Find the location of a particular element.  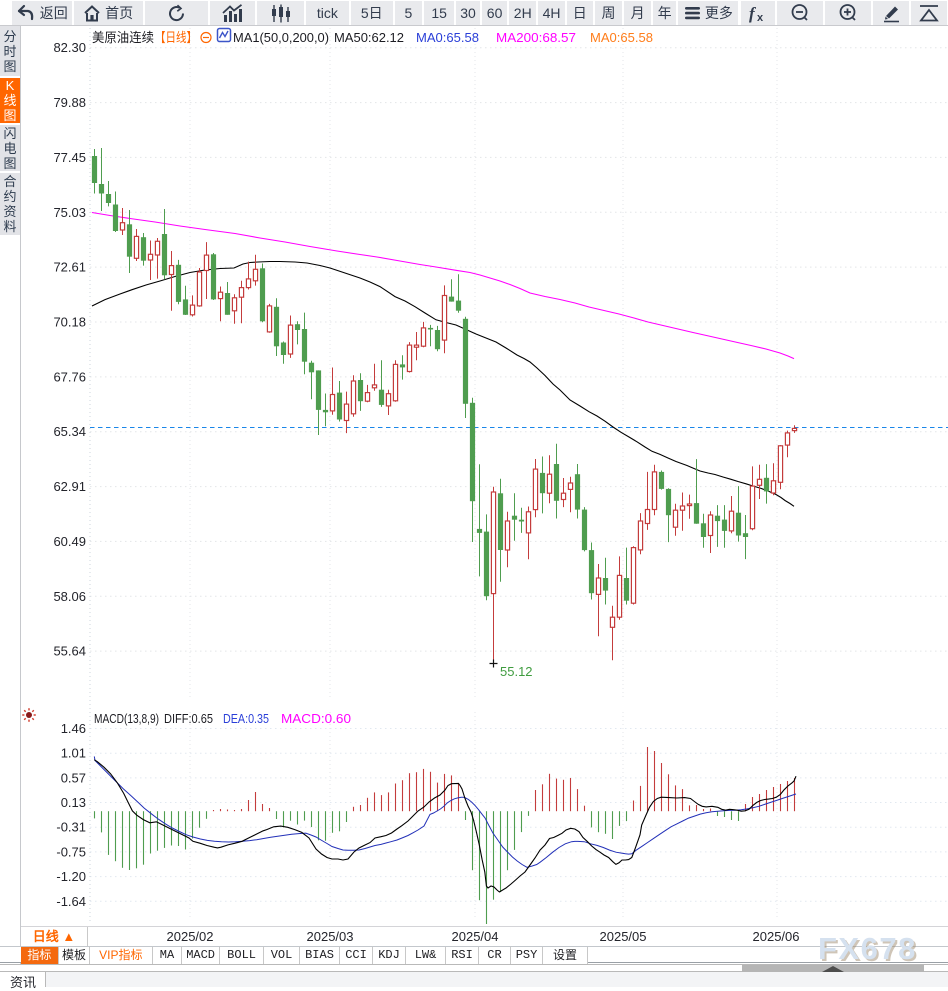

svg-text: 0.57 is located at coordinates (73, 777).